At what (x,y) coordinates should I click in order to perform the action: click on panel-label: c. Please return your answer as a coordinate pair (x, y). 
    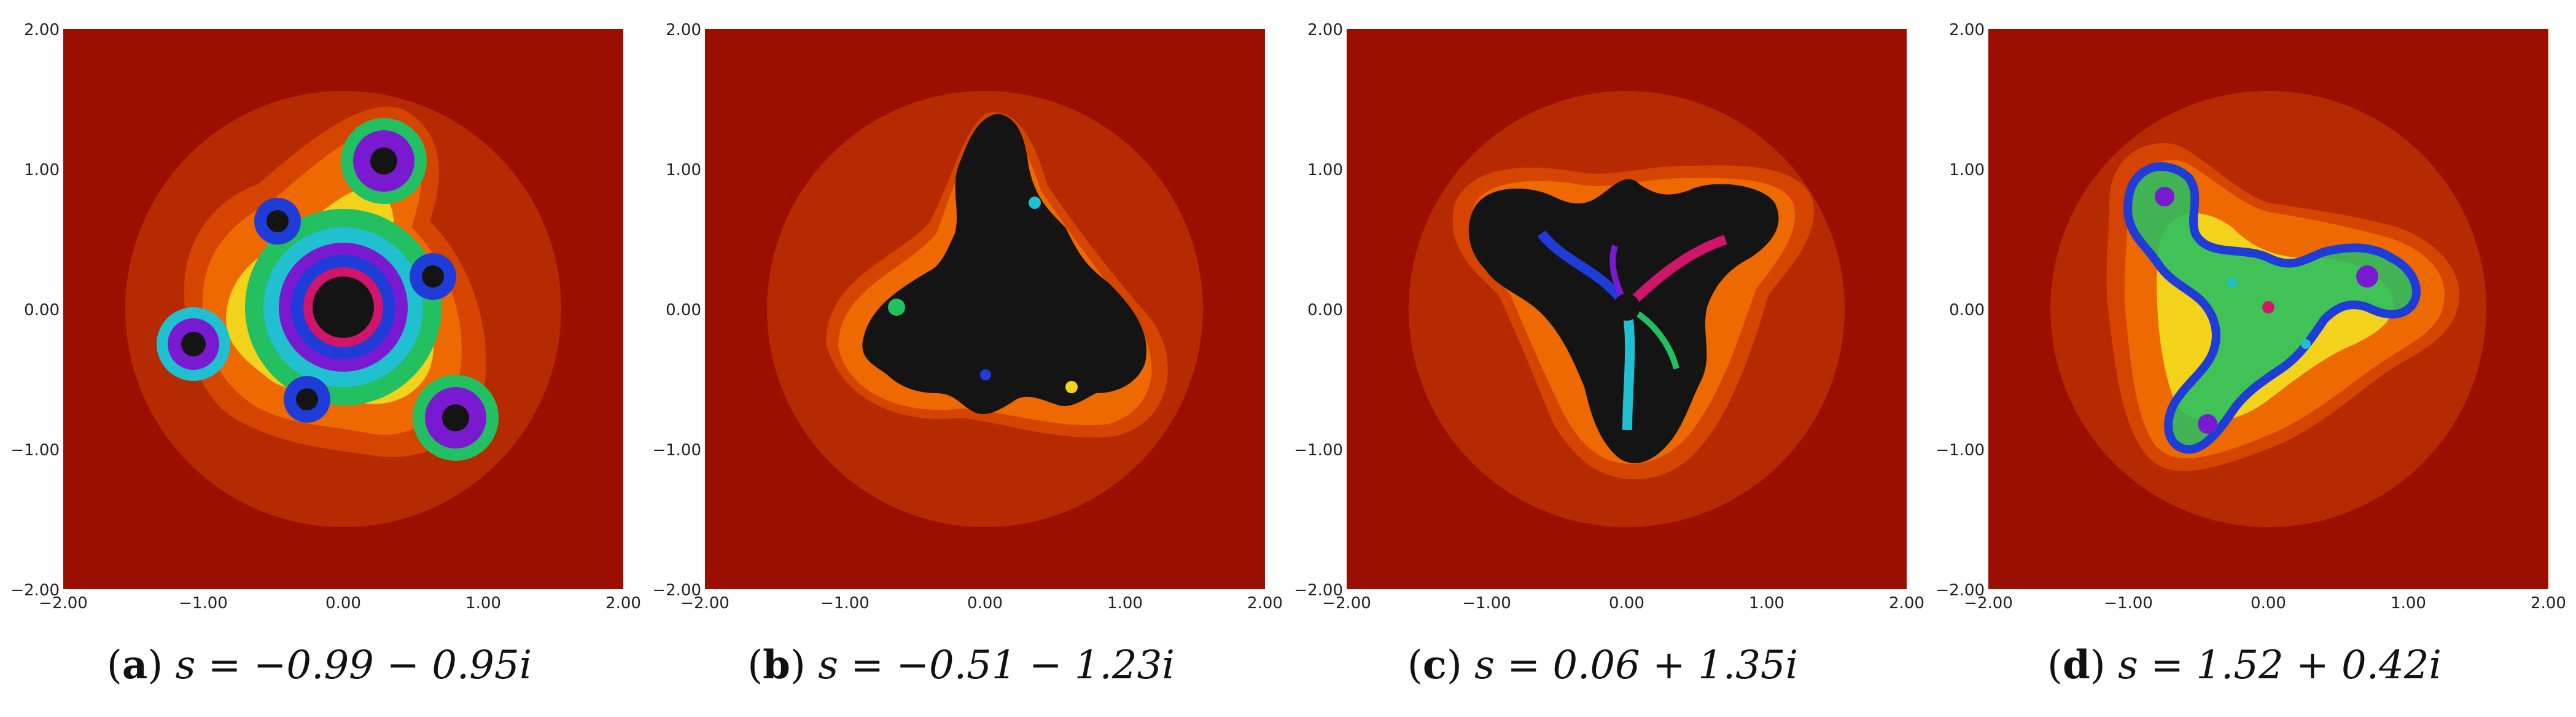
    Looking at the image, I should click on (1434, 665).